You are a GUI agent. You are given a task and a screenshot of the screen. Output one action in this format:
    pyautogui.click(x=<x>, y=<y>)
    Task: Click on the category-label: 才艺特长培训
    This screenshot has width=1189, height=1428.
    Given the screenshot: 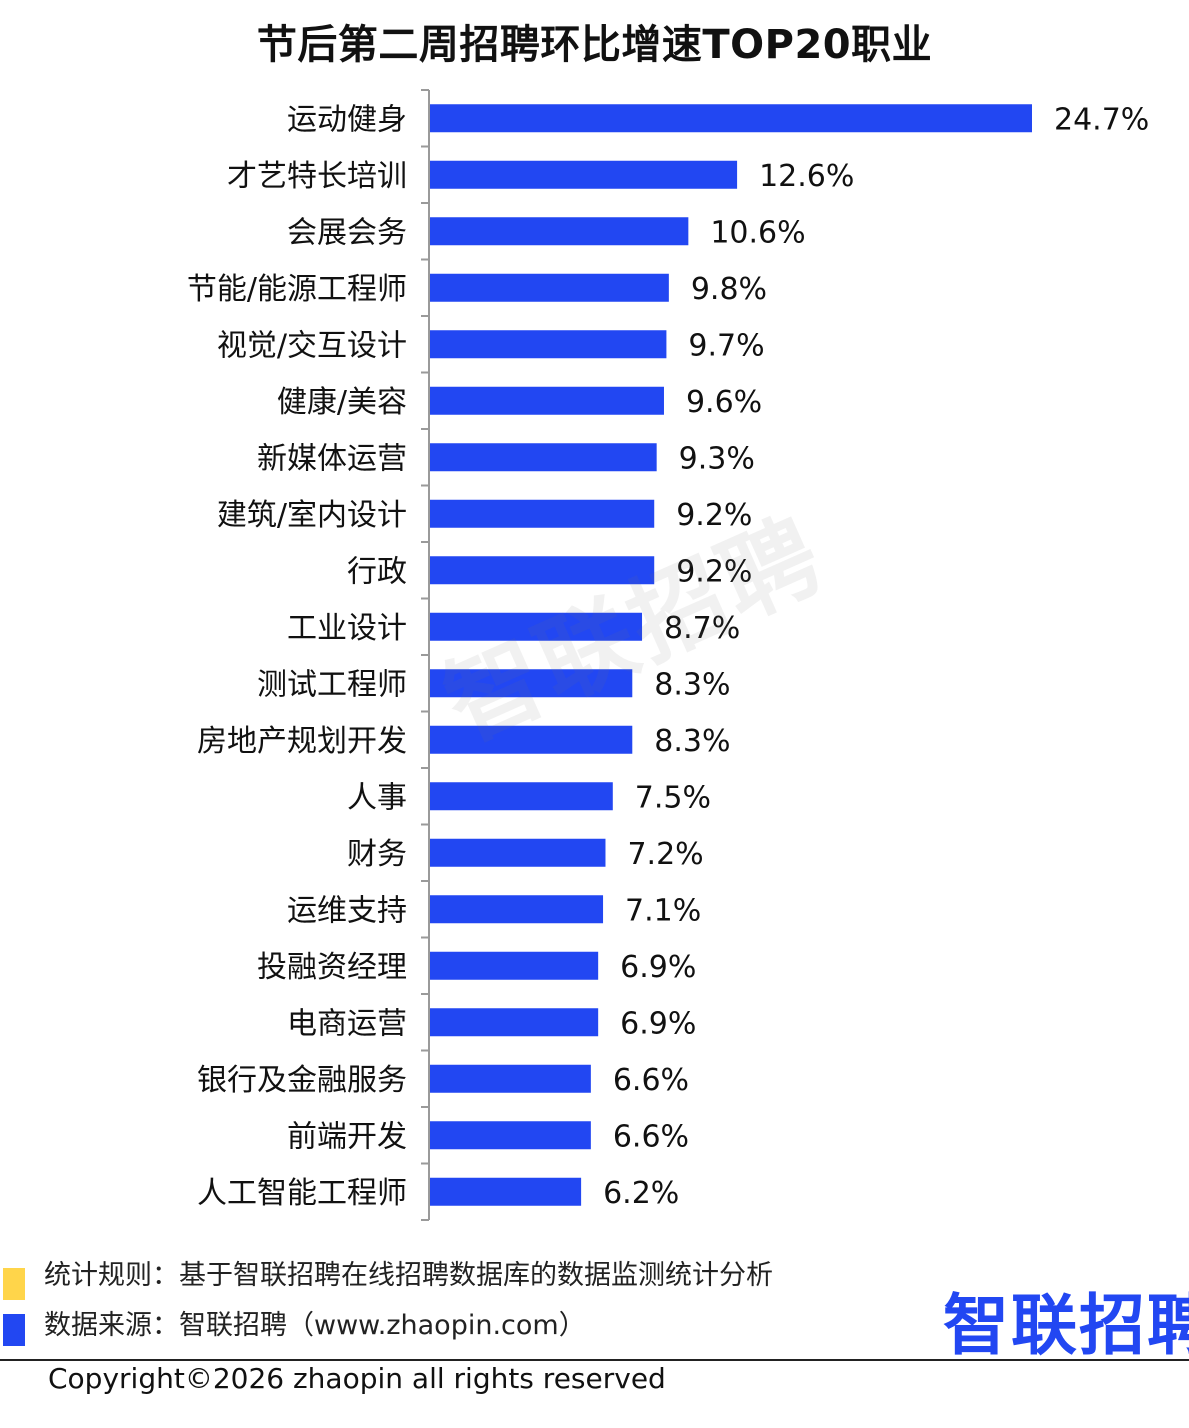 What is the action you would take?
    pyautogui.click(x=317, y=176)
    